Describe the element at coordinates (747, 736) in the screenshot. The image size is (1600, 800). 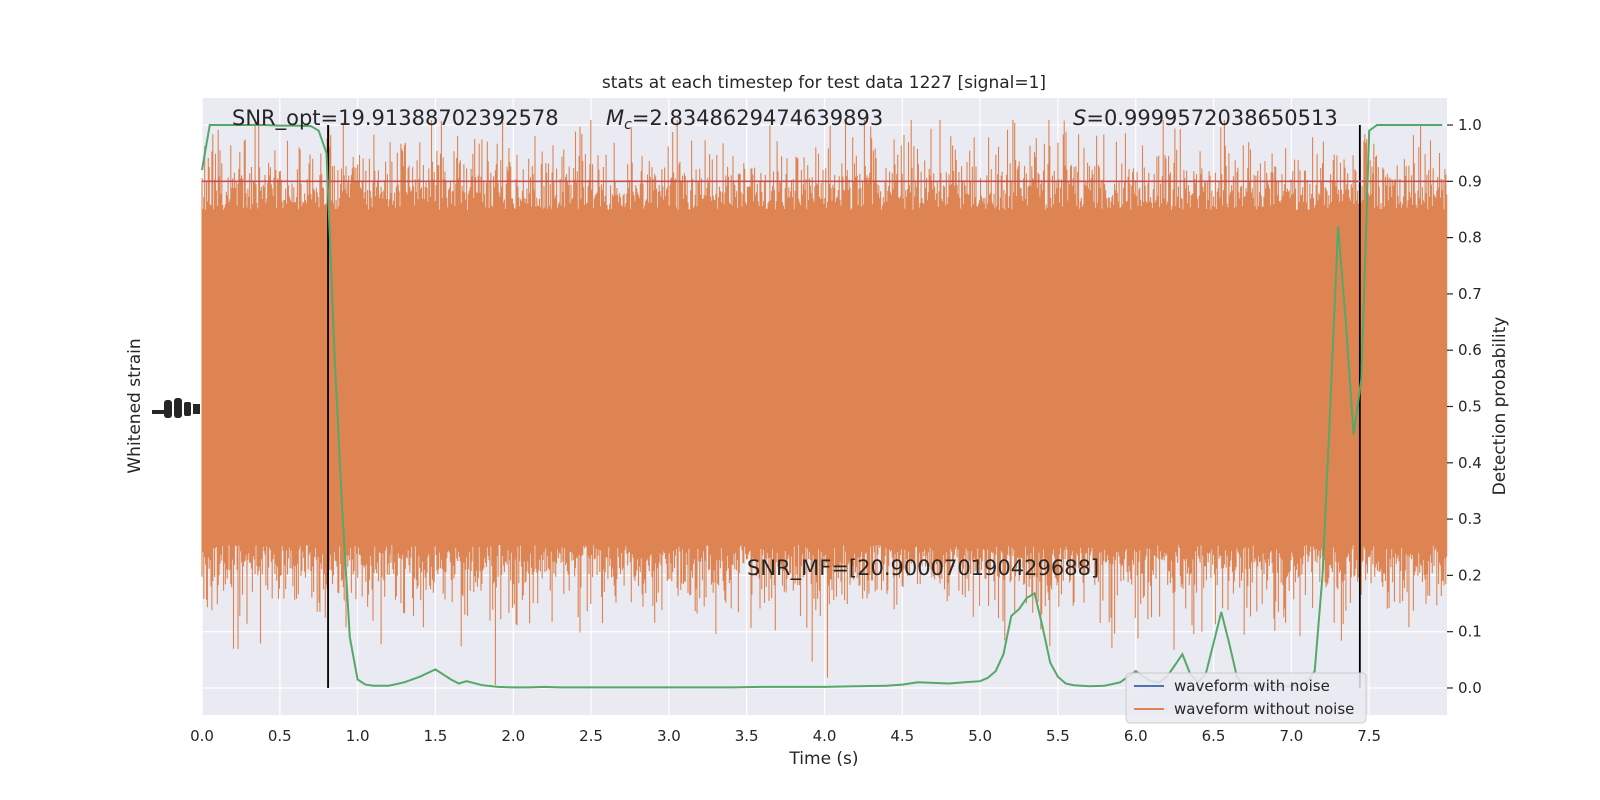
I see `x-tick-label: 3.5` at that location.